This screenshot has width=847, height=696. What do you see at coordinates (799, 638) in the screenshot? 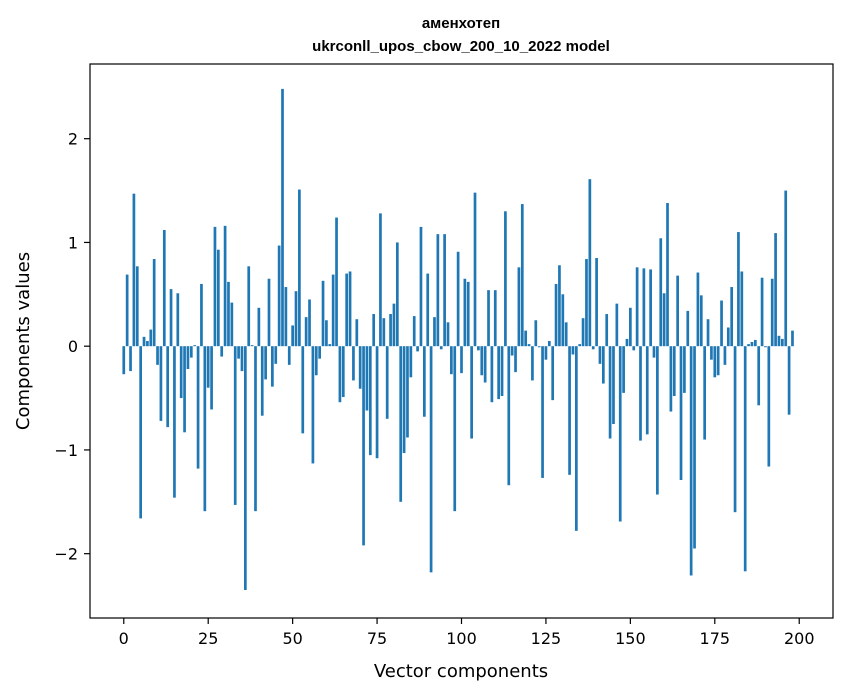
I see `x-tick-label: 200` at bounding box center [799, 638].